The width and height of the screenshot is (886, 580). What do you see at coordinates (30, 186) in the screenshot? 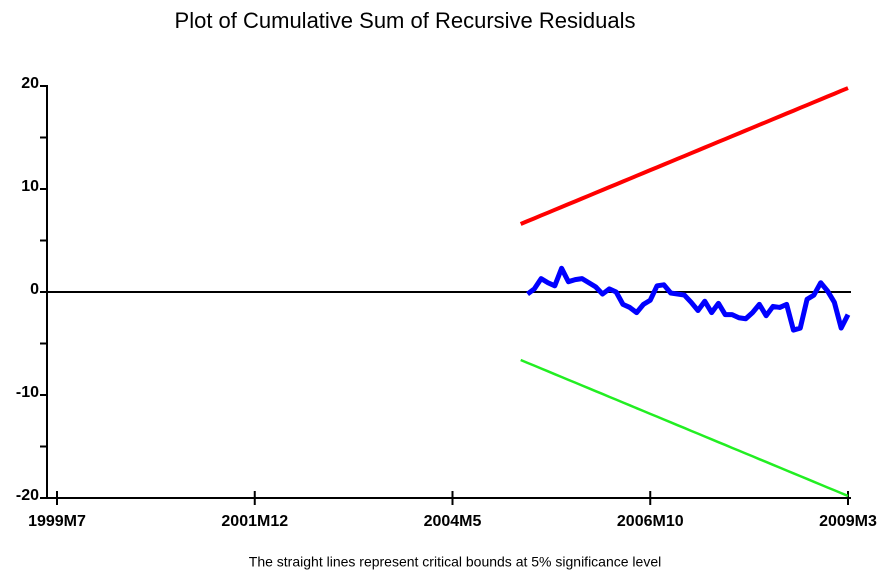
I see `y-tick-label: 10` at bounding box center [30, 186].